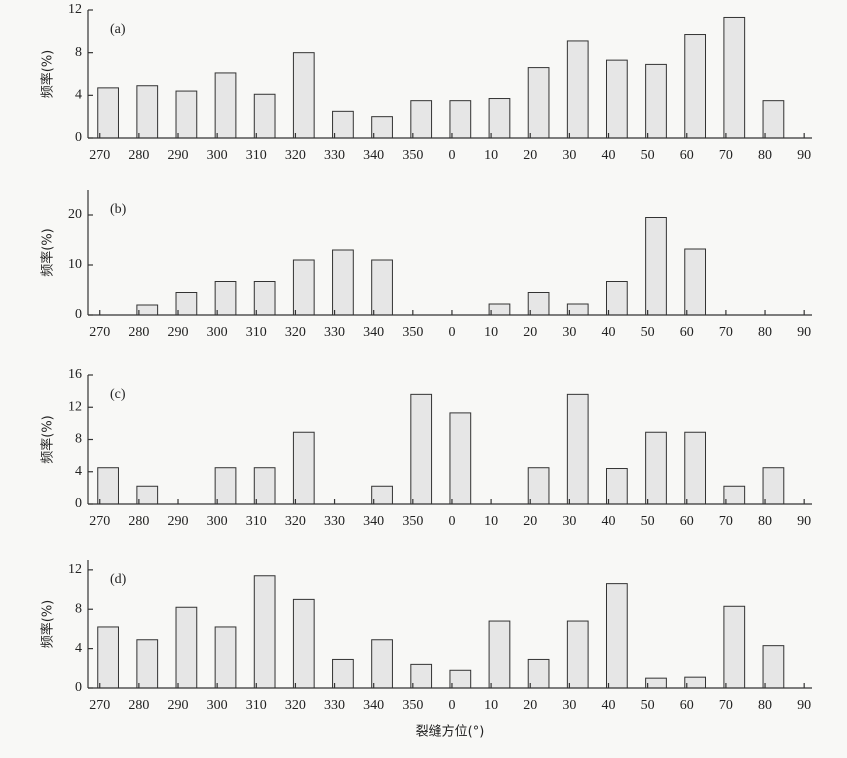 The height and width of the screenshot is (758, 847). What do you see at coordinates (78, 52) in the screenshot?
I see `y-tick-label: 8` at bounding box center [78, 52].